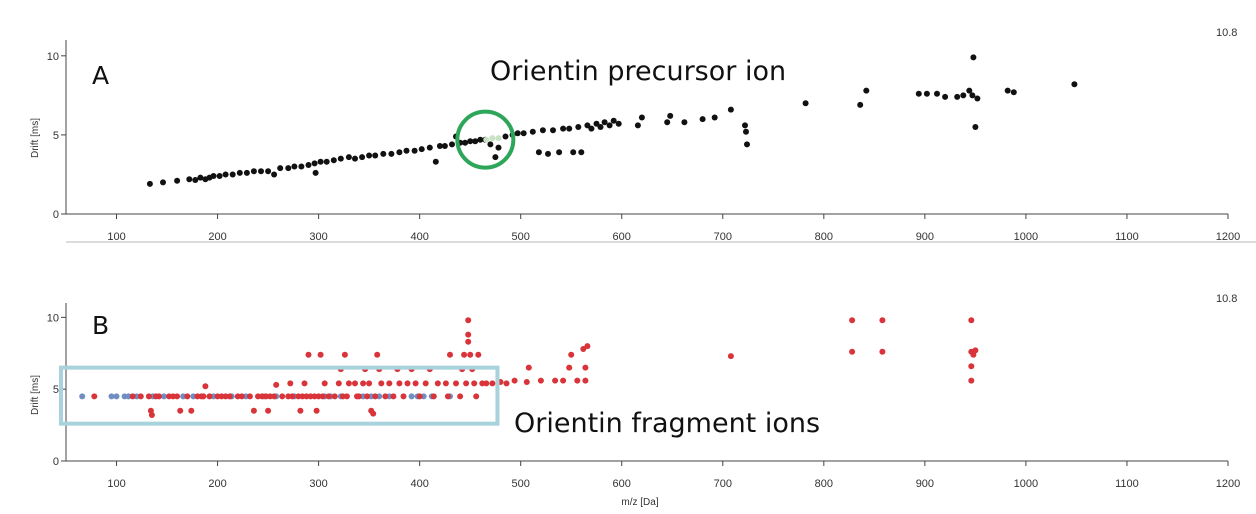  Describe the element at coordinates (638, 71) in the screenshot. I see `annotation-label: Orientin precursor ion` at that location.